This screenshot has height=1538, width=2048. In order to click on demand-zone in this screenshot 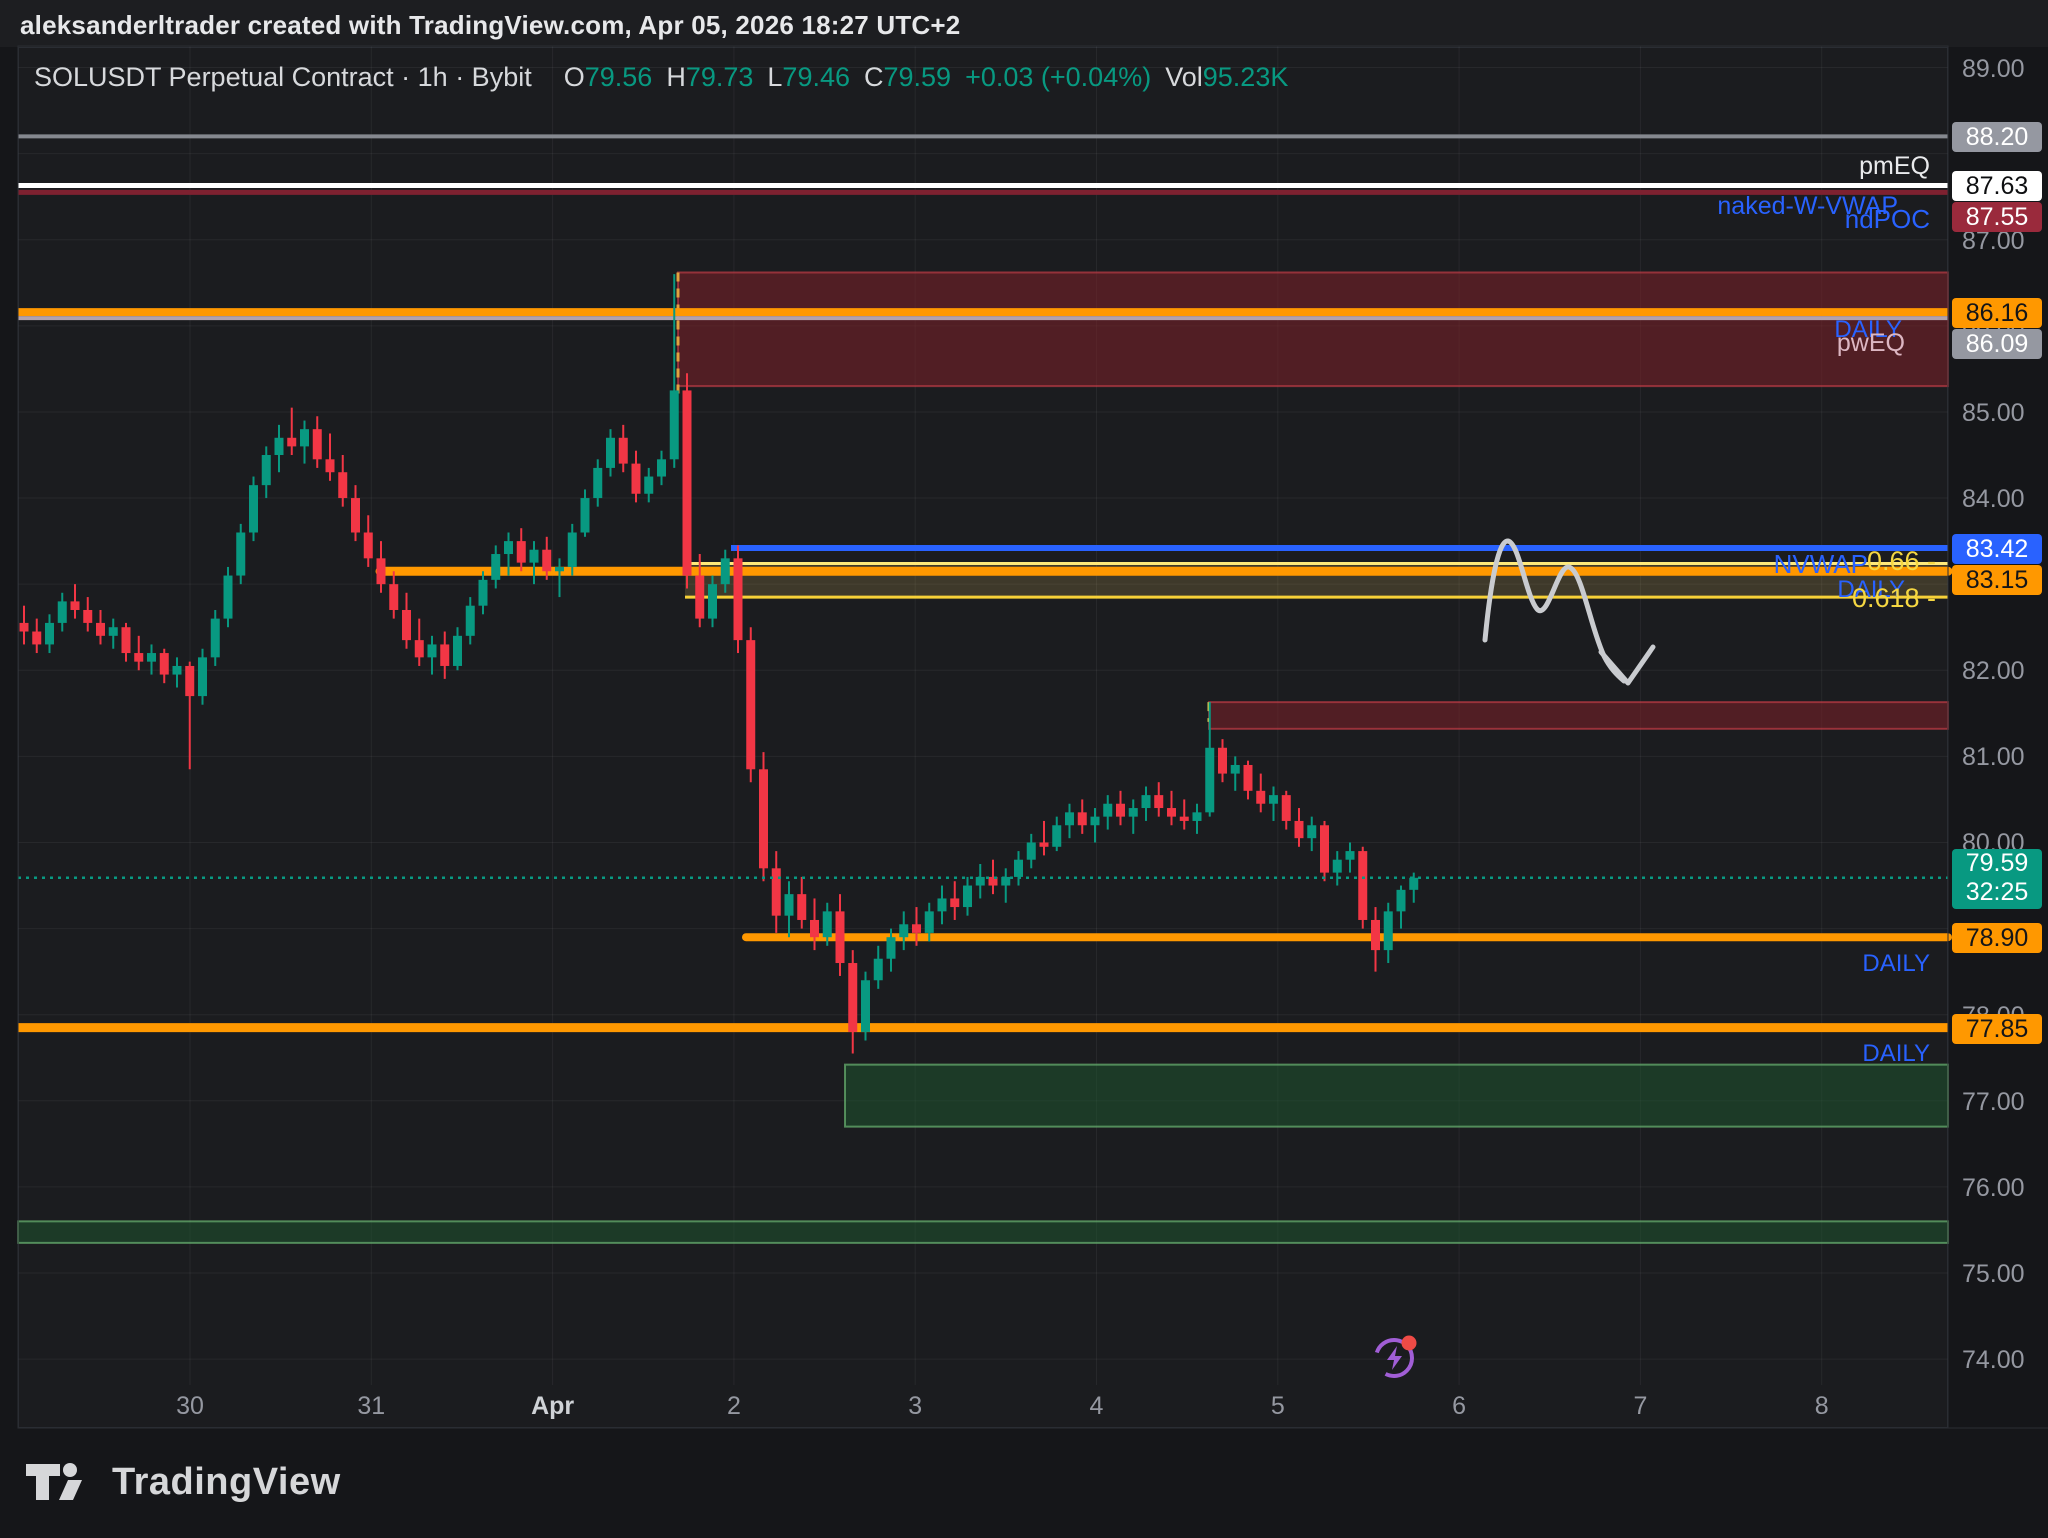, I will do `click(983, 1232)`.